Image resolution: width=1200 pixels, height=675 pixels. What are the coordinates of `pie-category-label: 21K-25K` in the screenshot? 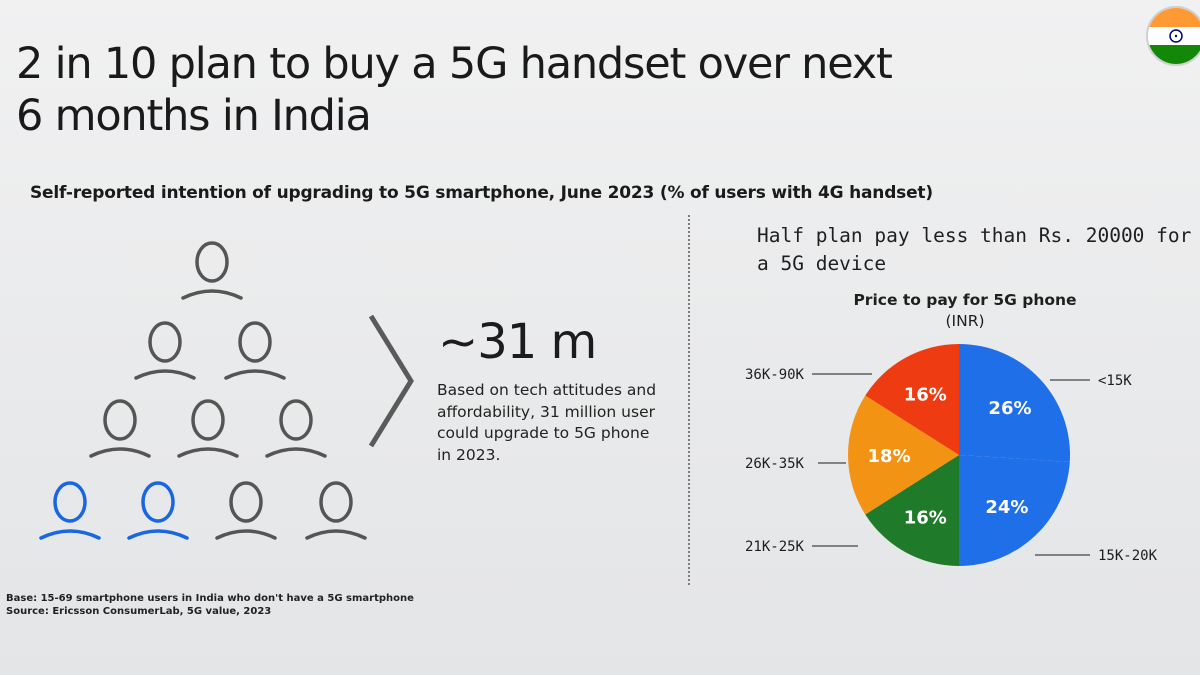 It's located at (775, 547).